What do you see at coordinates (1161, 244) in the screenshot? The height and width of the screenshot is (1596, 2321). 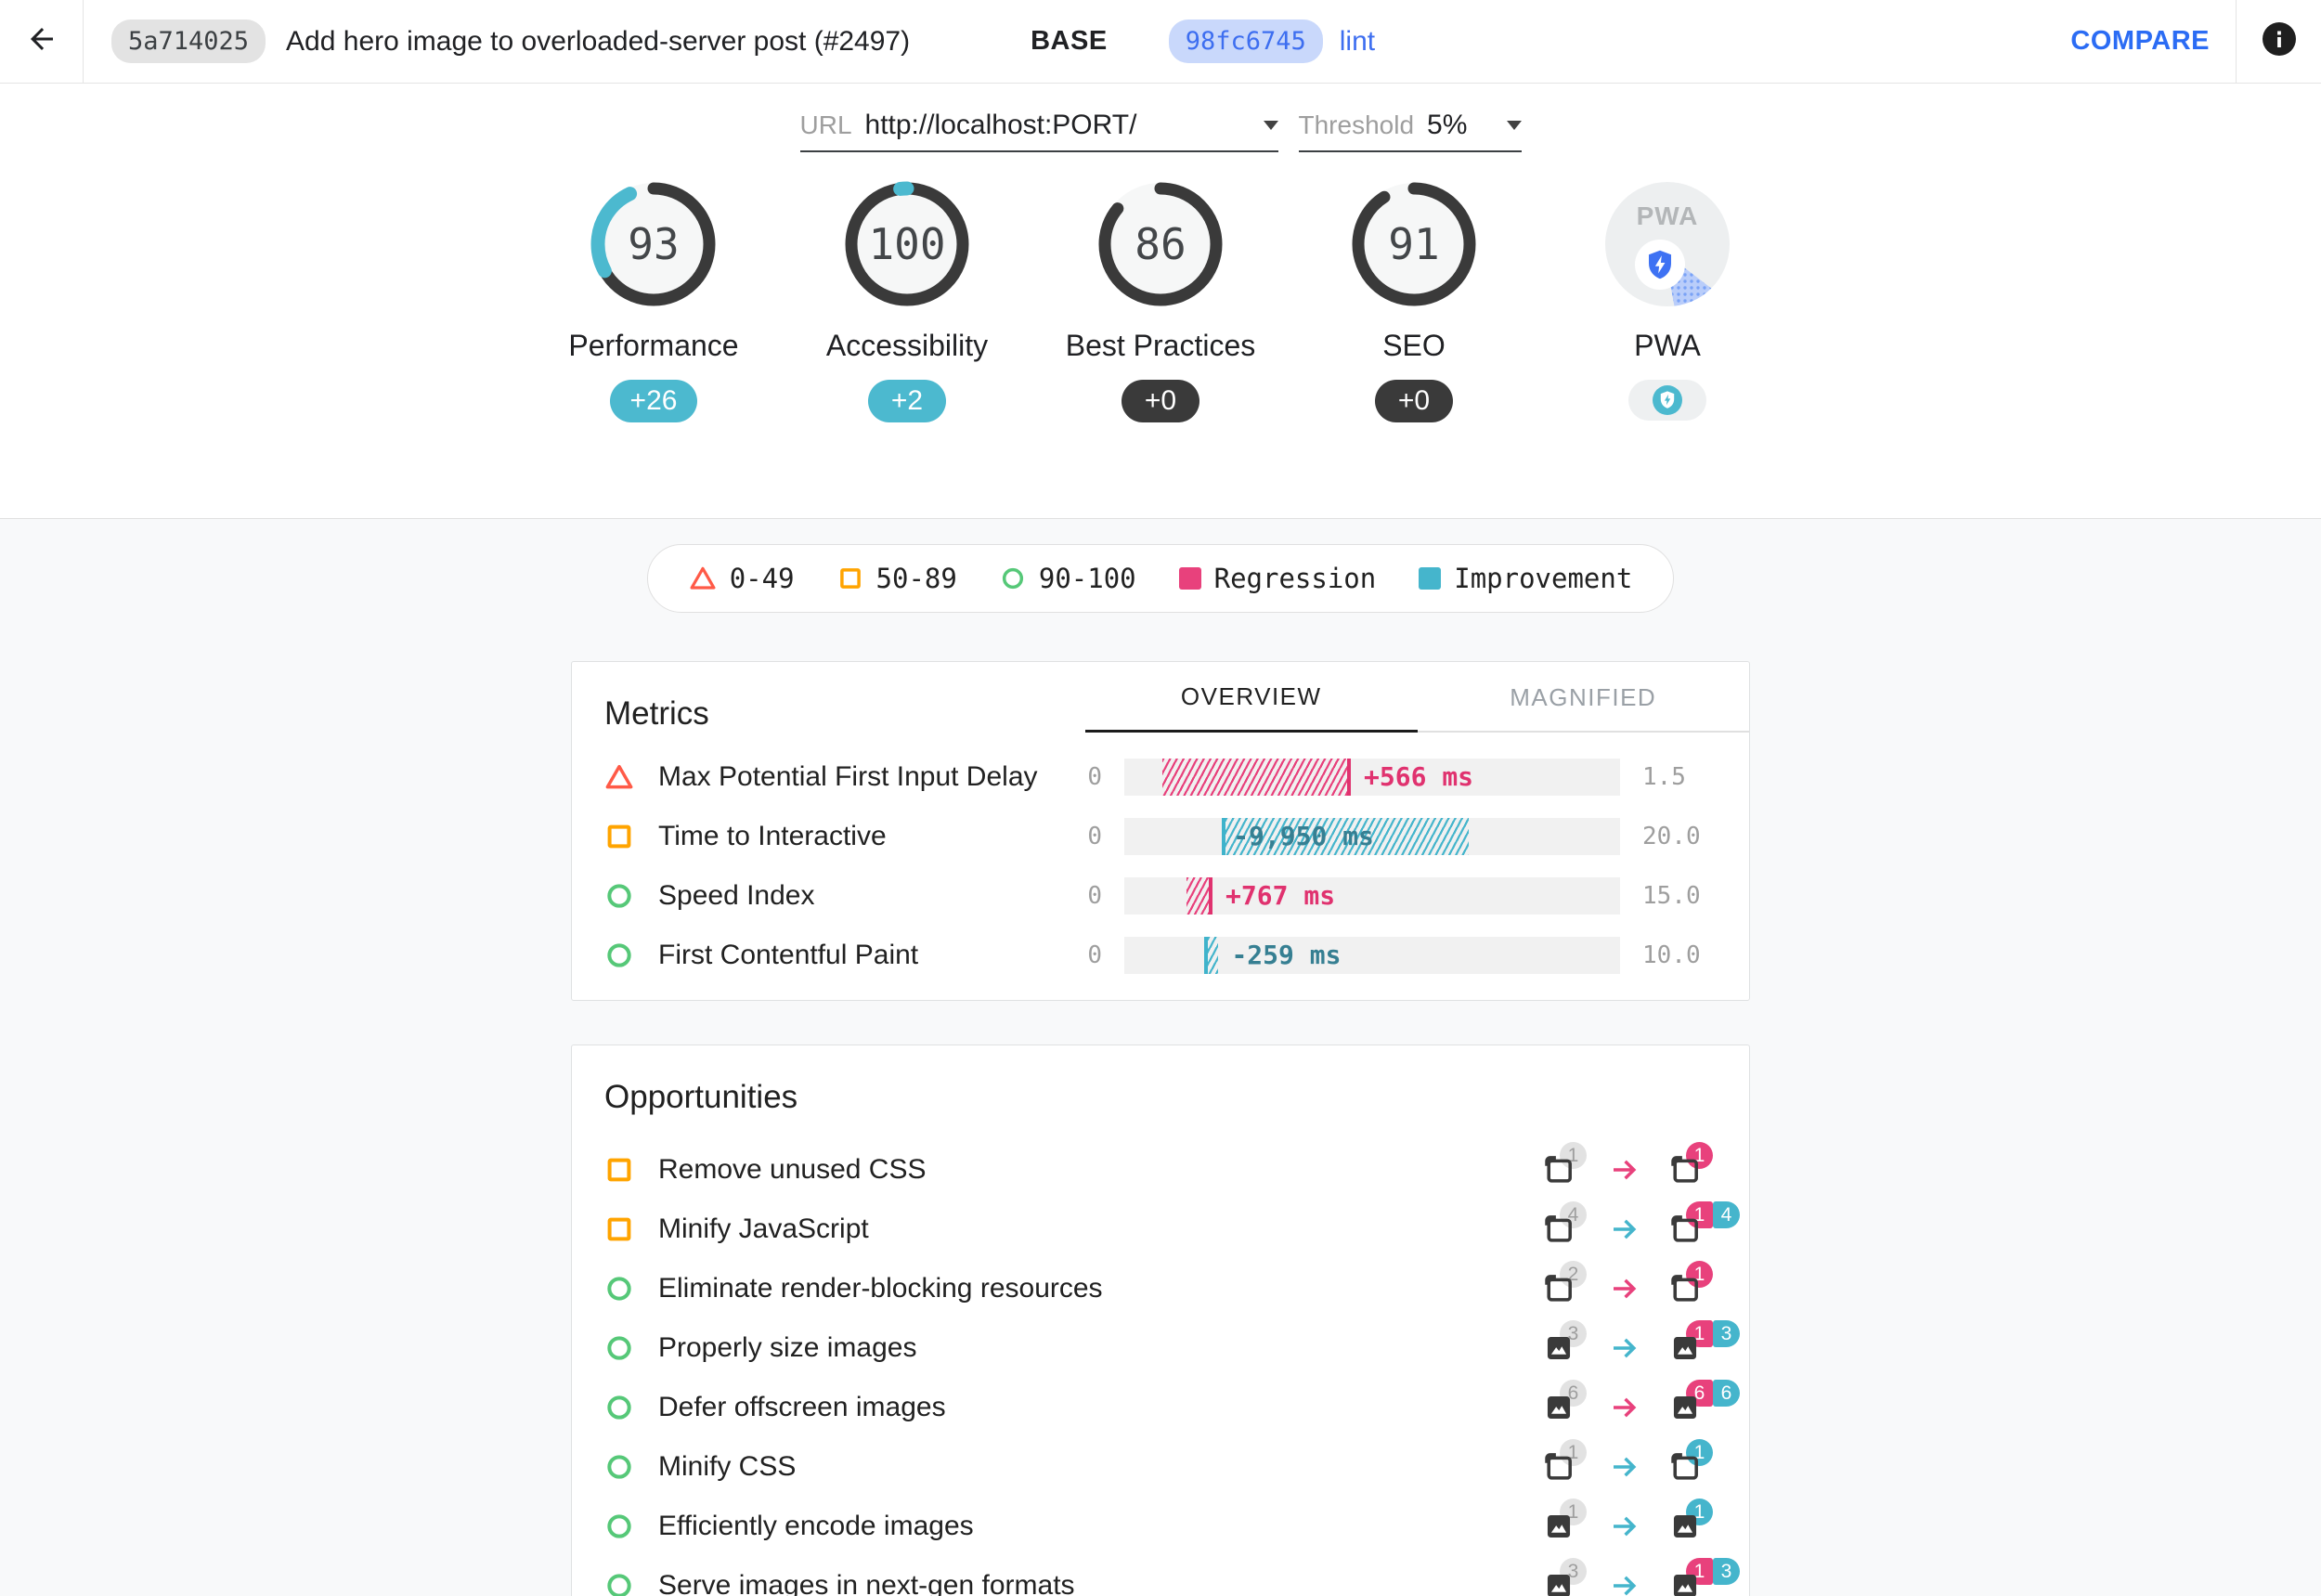 I see `gauge-score-value: 86` at bounding box center [1161, 244].